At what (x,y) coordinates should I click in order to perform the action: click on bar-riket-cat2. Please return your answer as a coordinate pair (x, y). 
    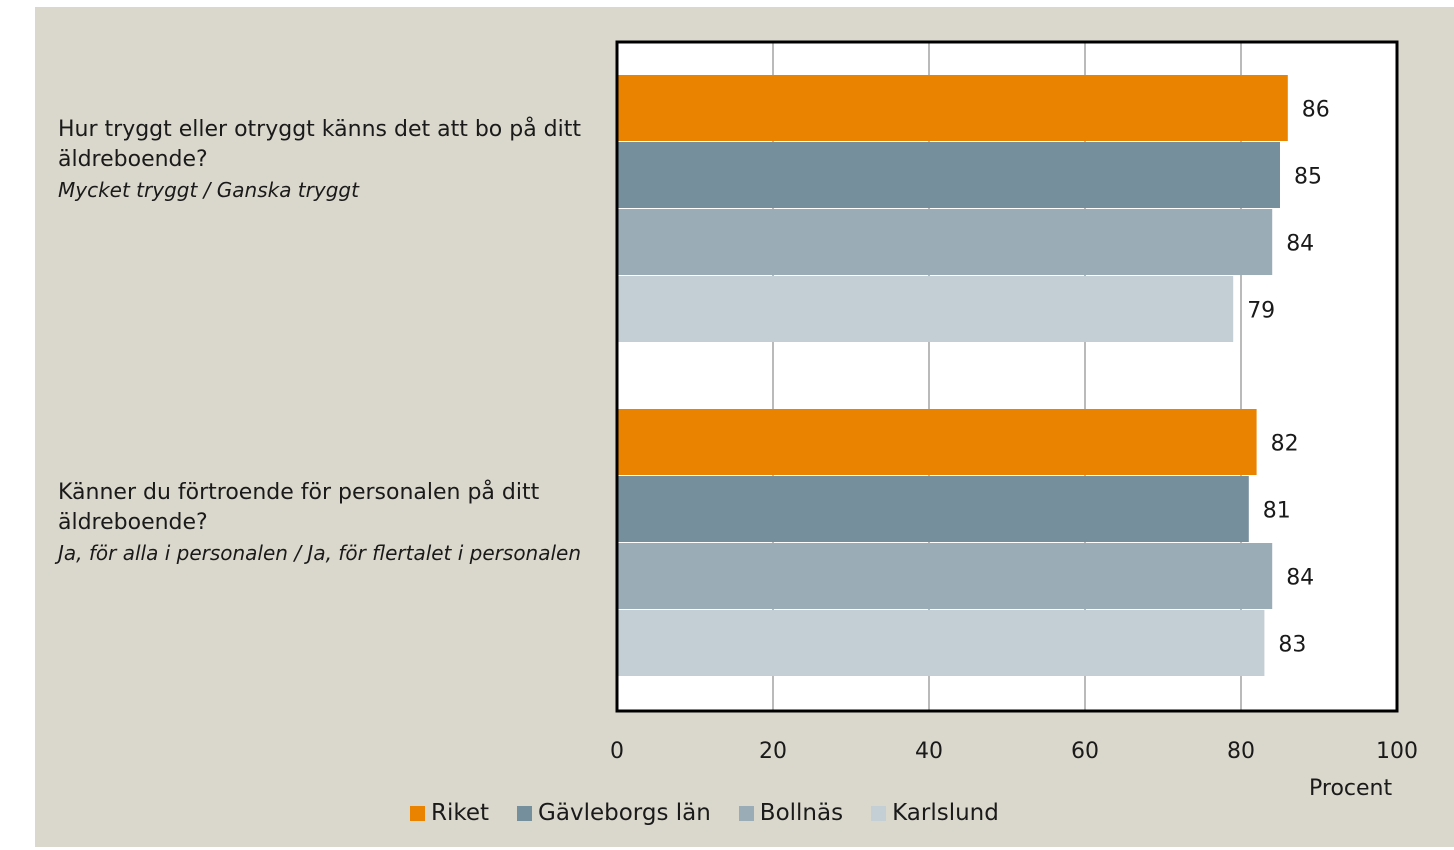
    Looking at the image, I should click on (937, 442).